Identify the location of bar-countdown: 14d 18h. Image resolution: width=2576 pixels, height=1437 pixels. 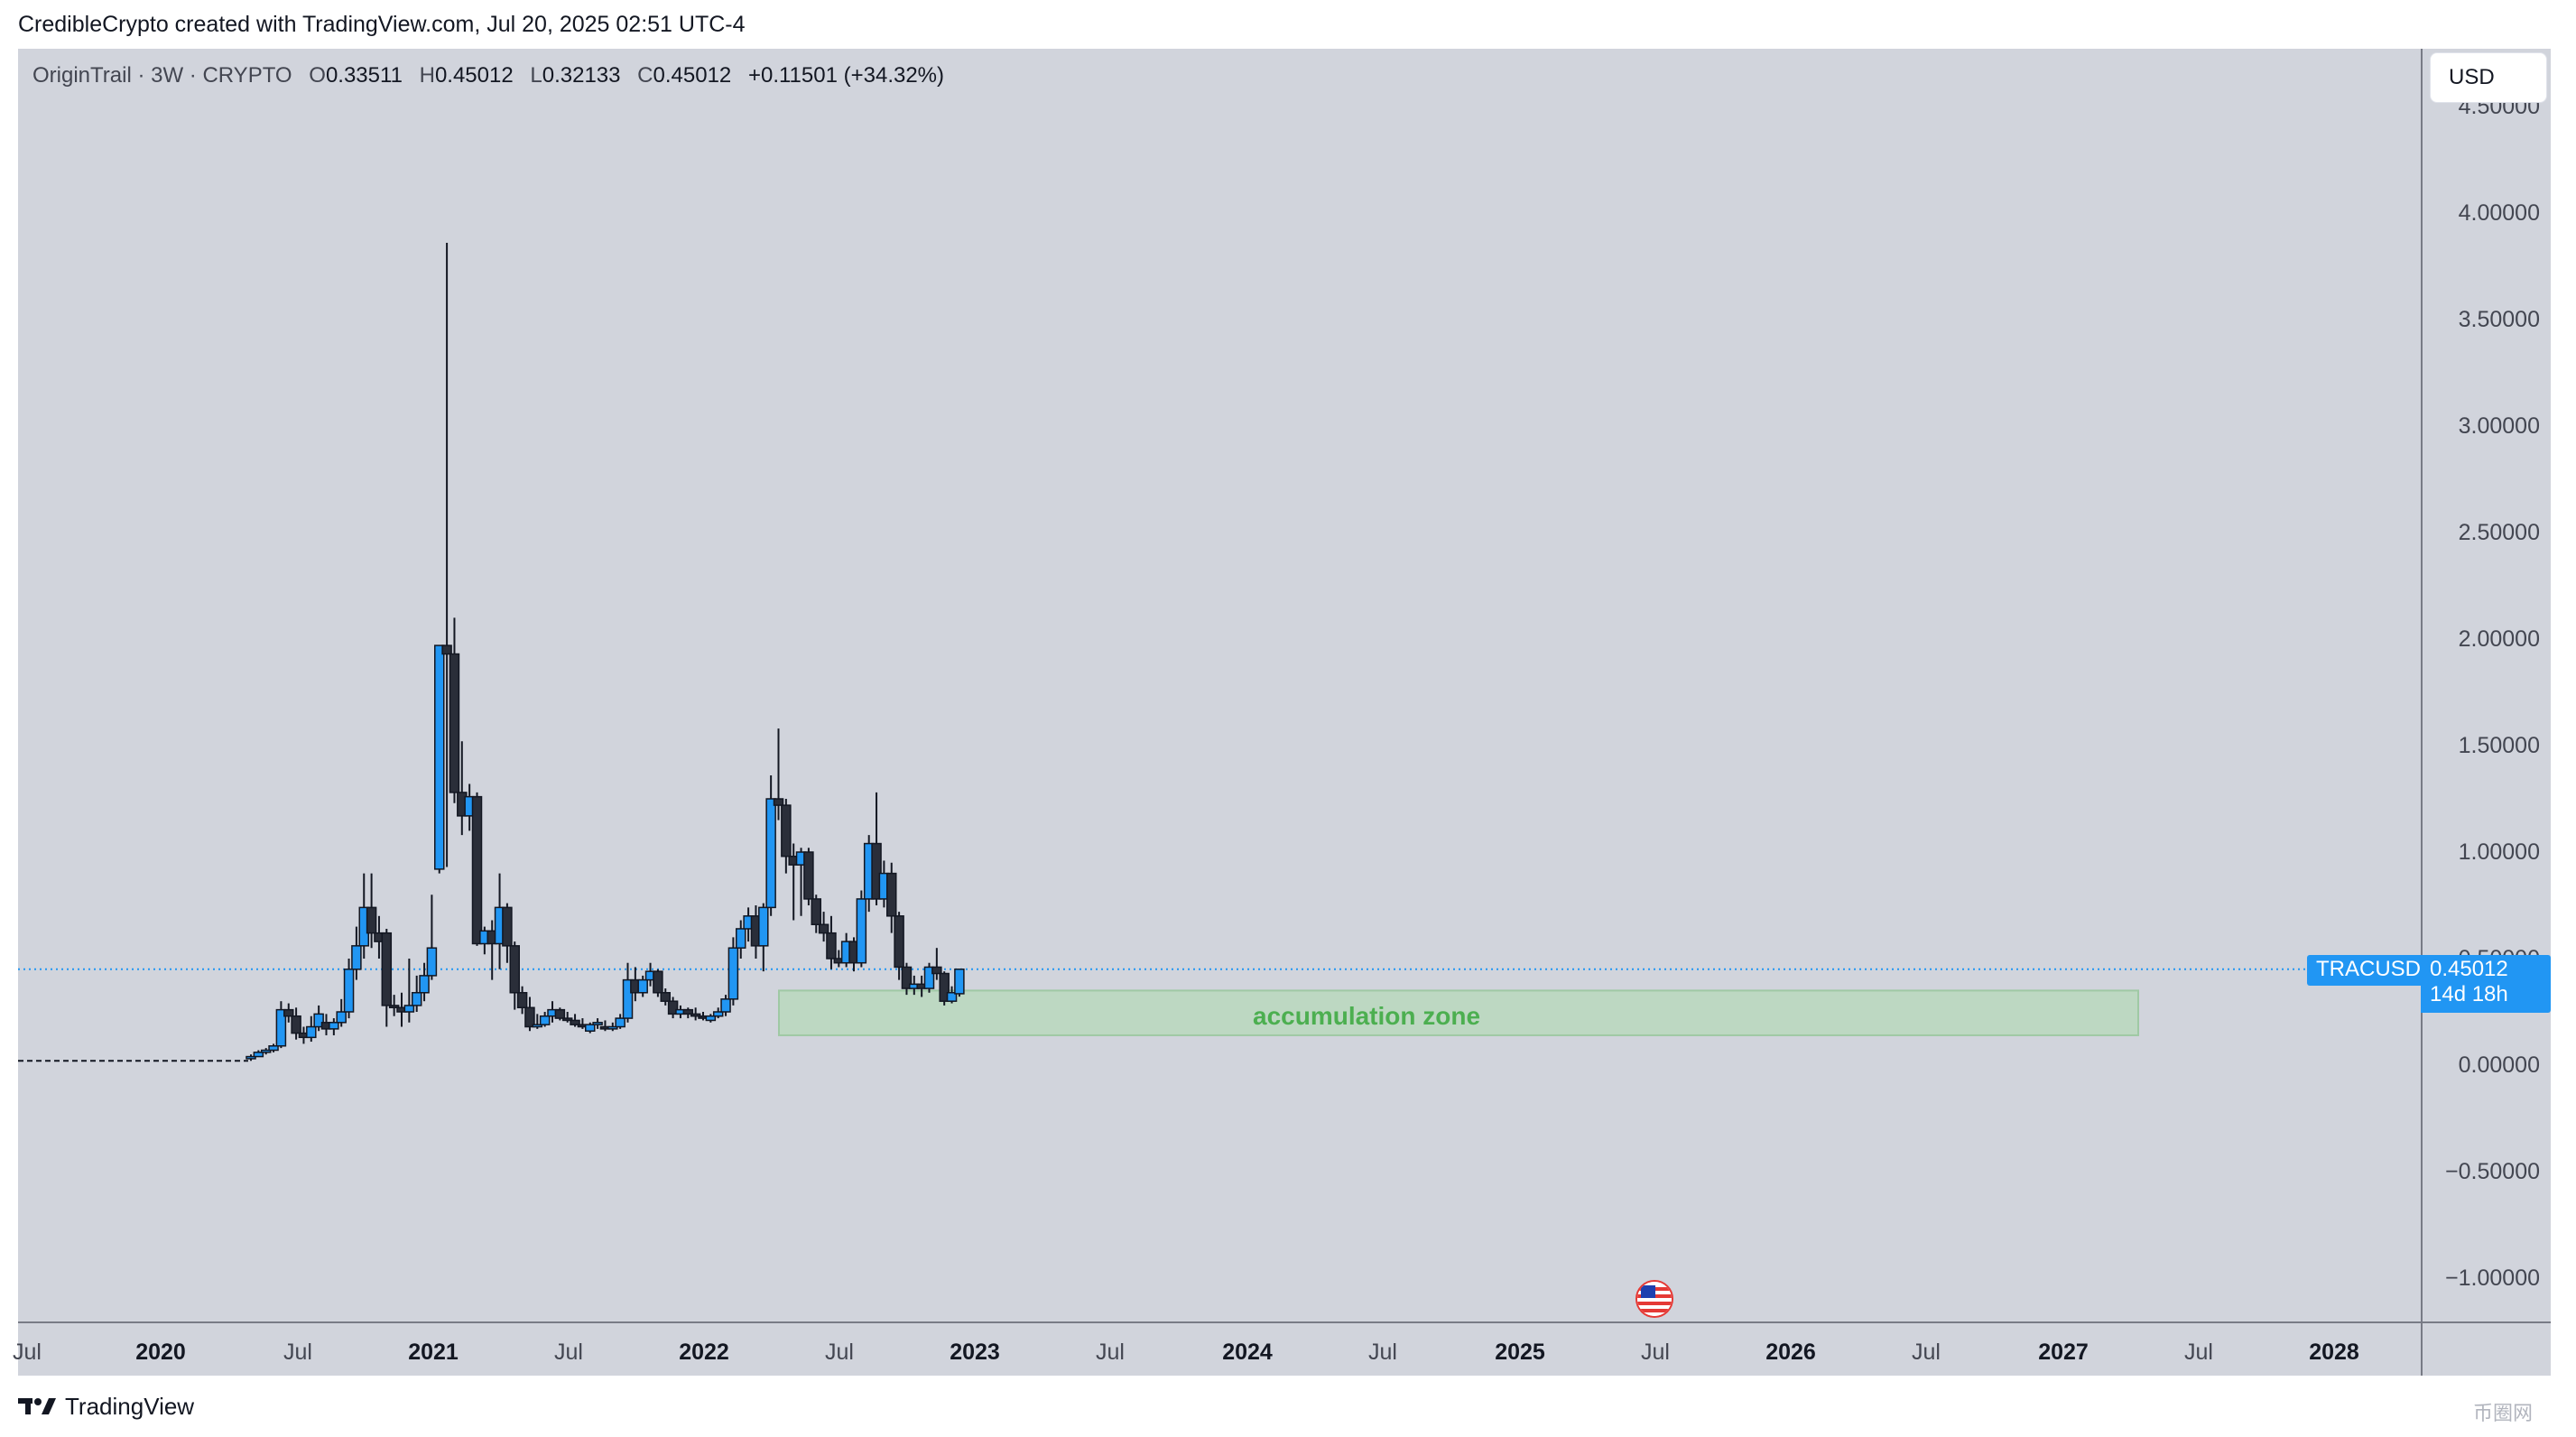
(2469, 994).